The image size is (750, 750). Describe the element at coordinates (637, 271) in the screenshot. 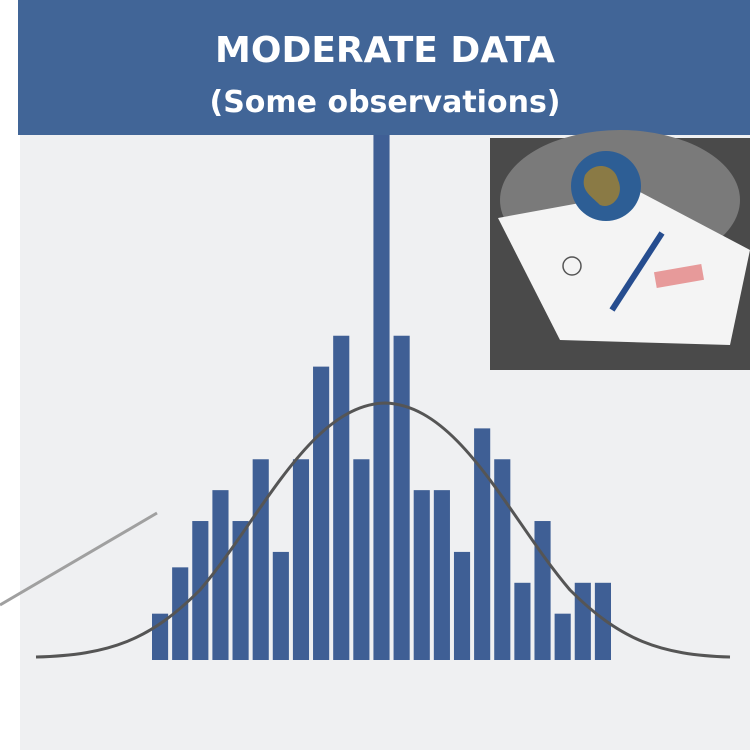

I see `photo-pencil` at that location.